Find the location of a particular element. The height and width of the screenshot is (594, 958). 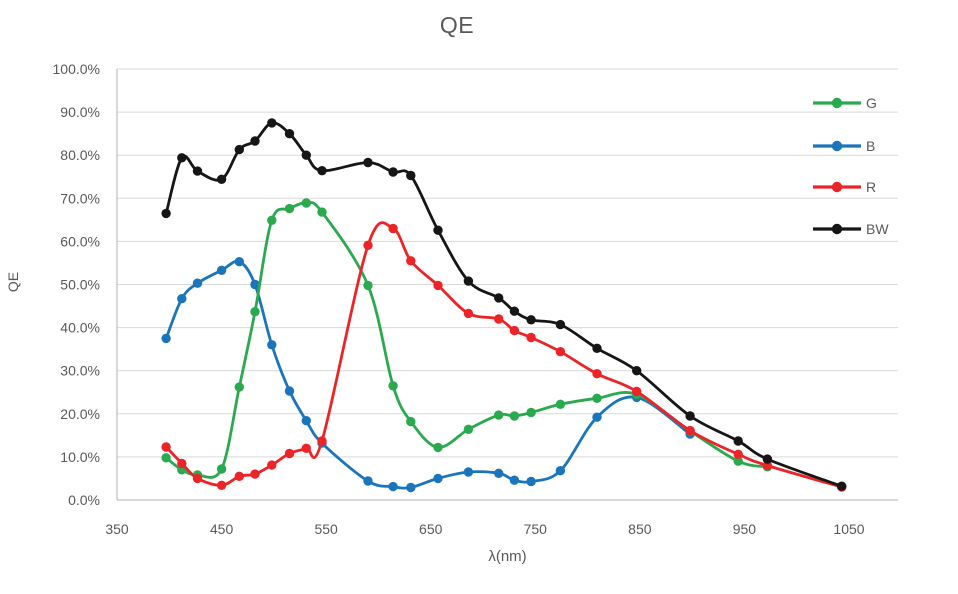

x-tick-label: 950 is located at coordinates (745, 529).